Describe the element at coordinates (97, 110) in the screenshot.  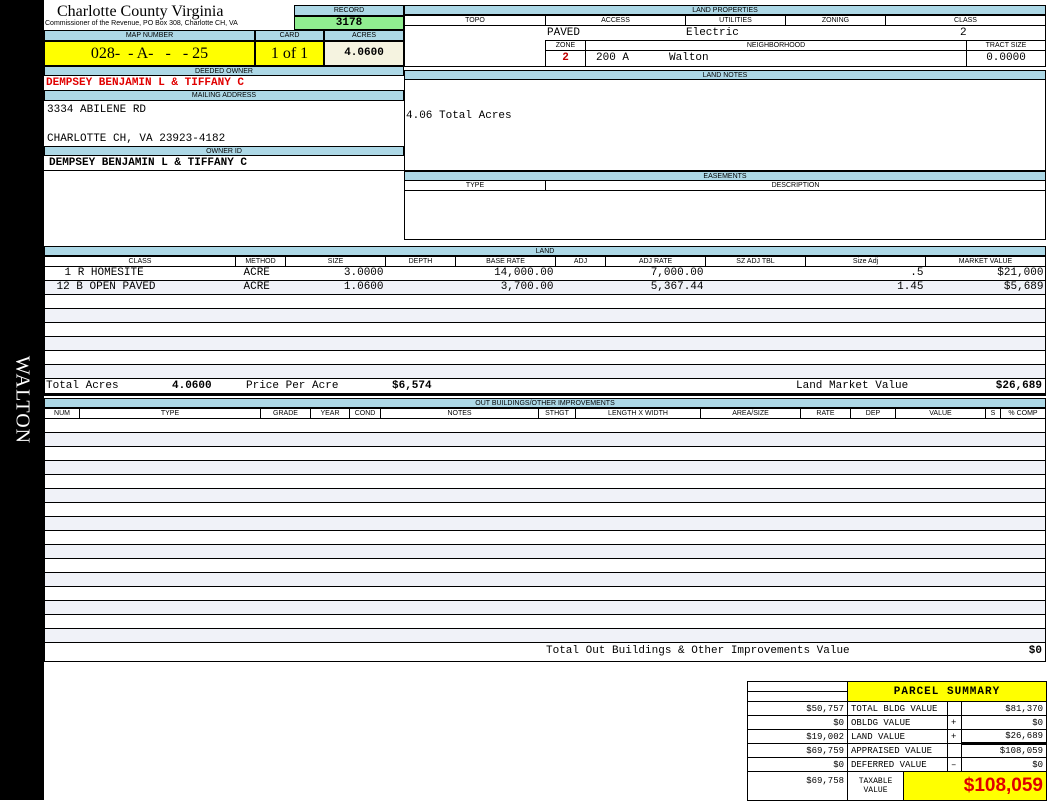
I see `address-line-1: 3334 ABILENE RD` at that location.